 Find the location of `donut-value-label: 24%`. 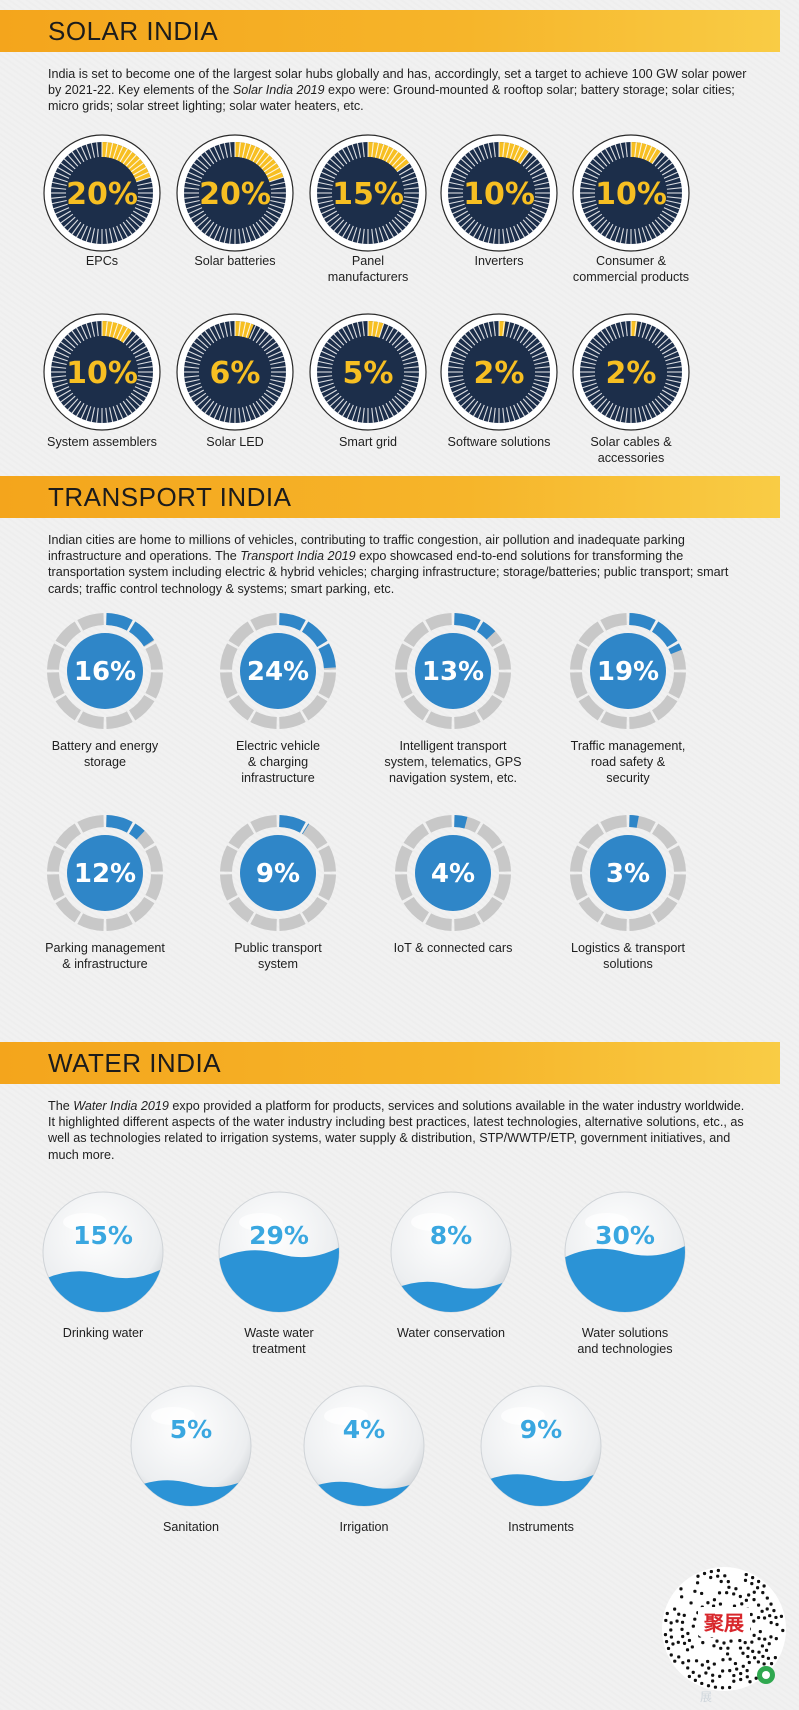

donut-value-label: 24% is located at coordinates (278, 672).